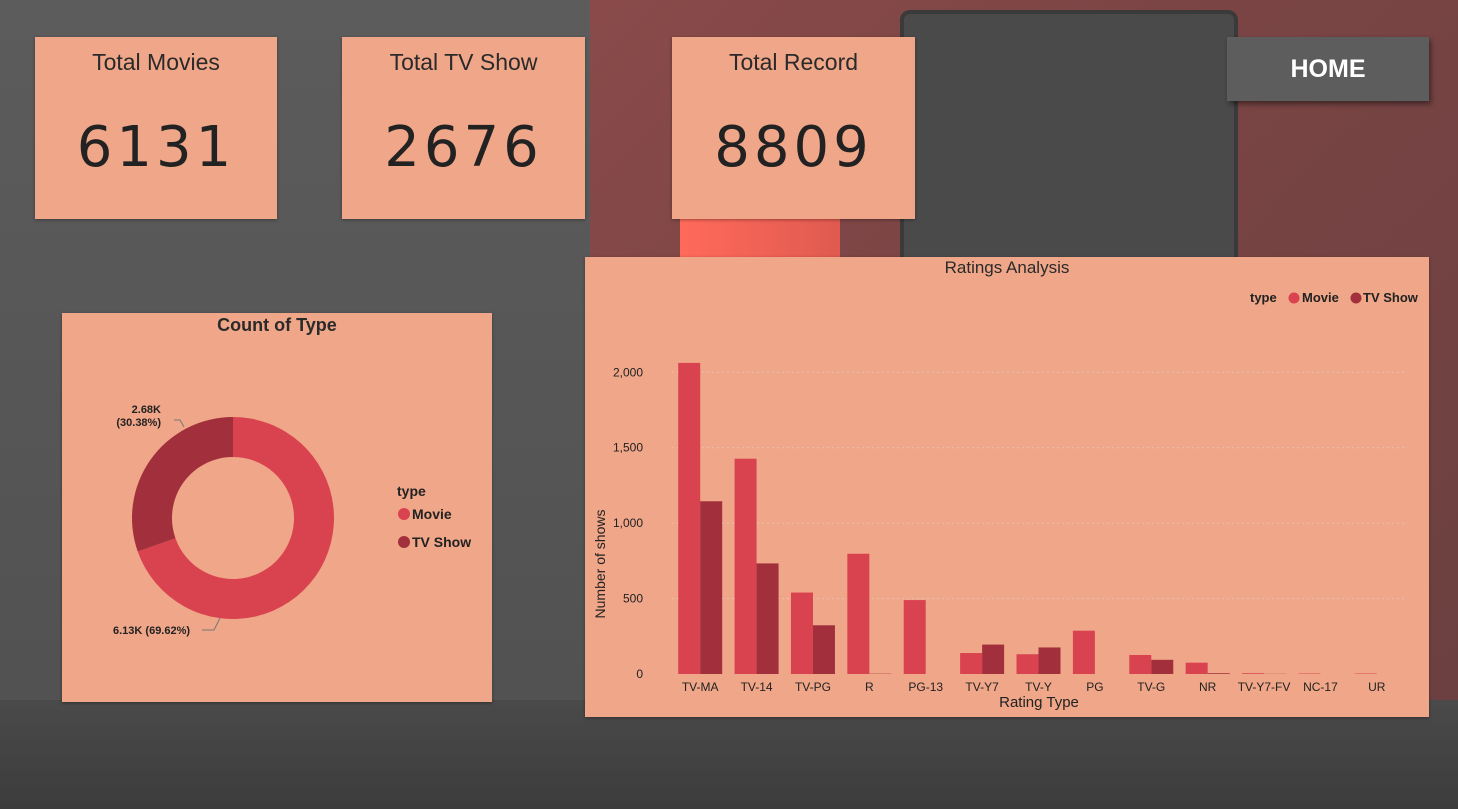 This screenshot has width=1458, height=809. I want to click on bar-tv-show-tv-y, so click(1049, 660).